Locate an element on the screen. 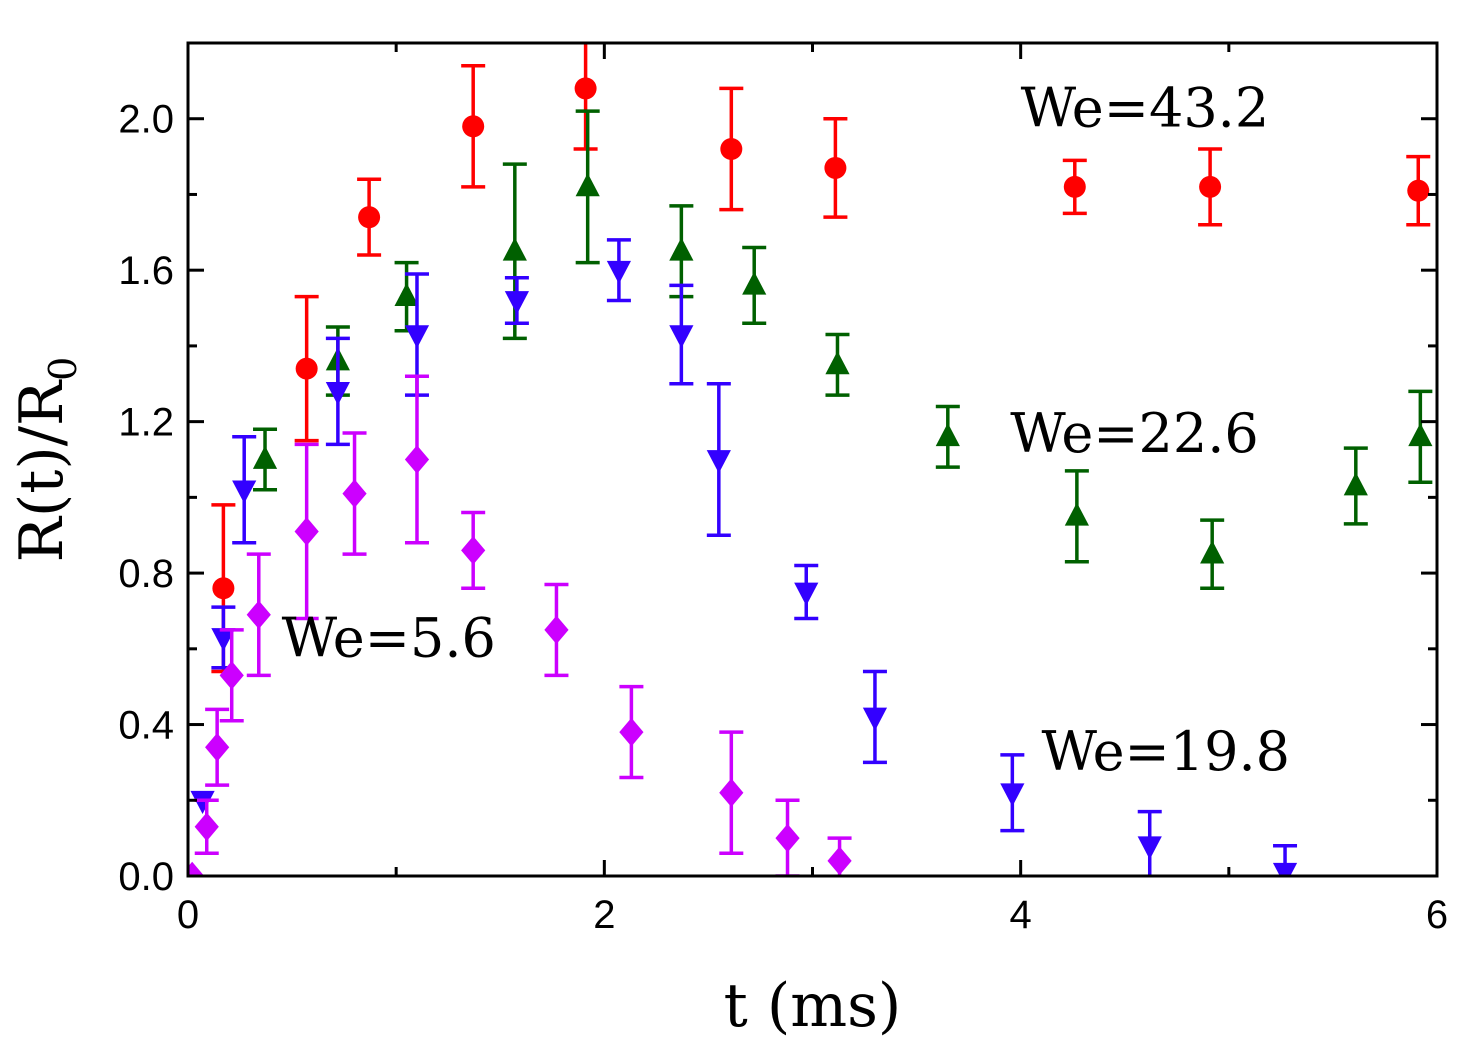 Image resolution: width=1473 pixels, height=1048 pixels. y-tick-label: 0.0 is located at coordinates (146, 877).